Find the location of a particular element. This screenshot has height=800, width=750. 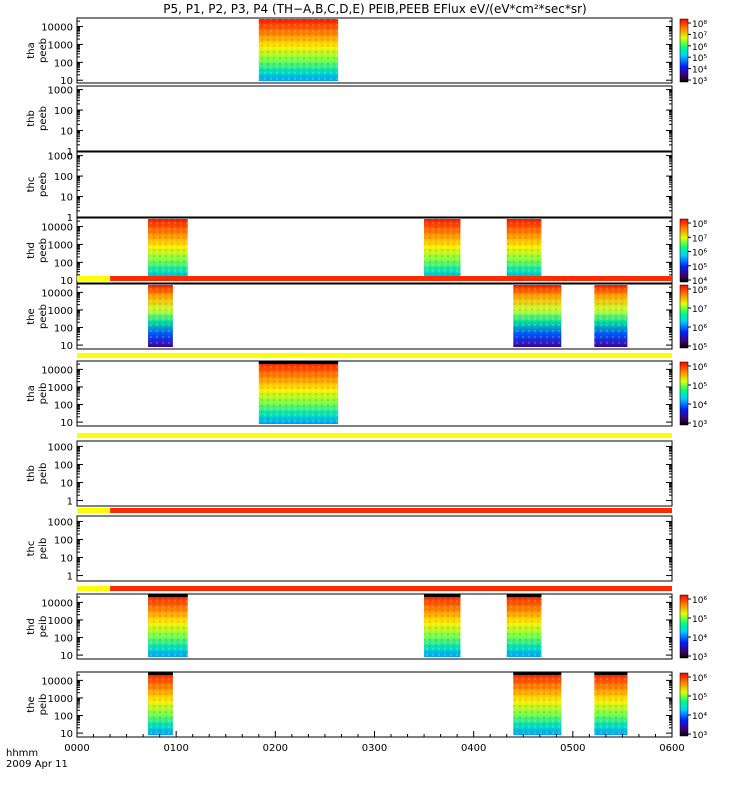

panel-tha-peib: 10 100 1000 10000 tha peib 10³ 10⁴ 10⁵ 10⁶ is located at coordinates (366, 391).